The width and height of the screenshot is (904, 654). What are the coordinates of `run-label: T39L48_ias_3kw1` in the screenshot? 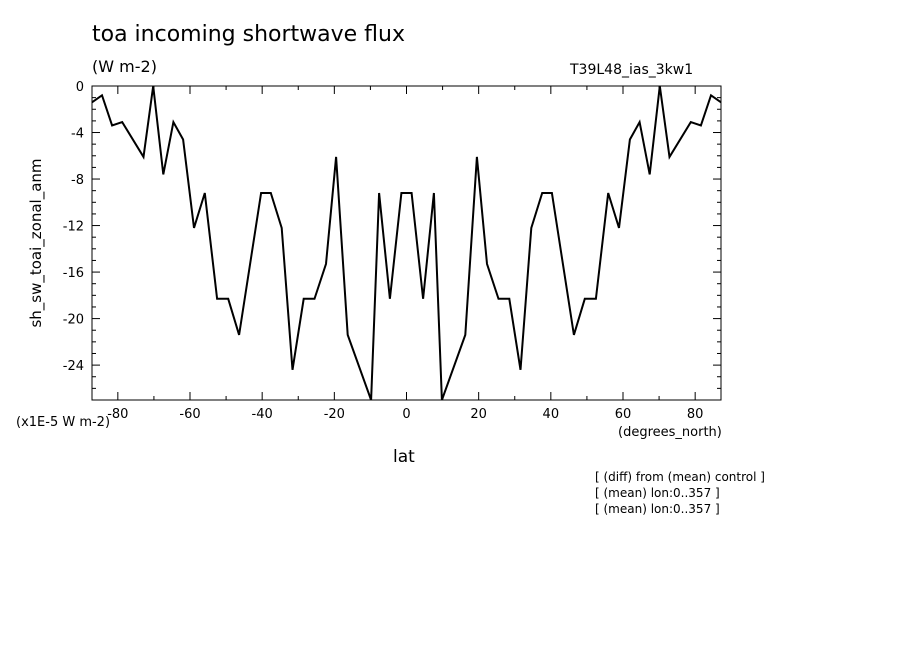 It's located at (632, 70).